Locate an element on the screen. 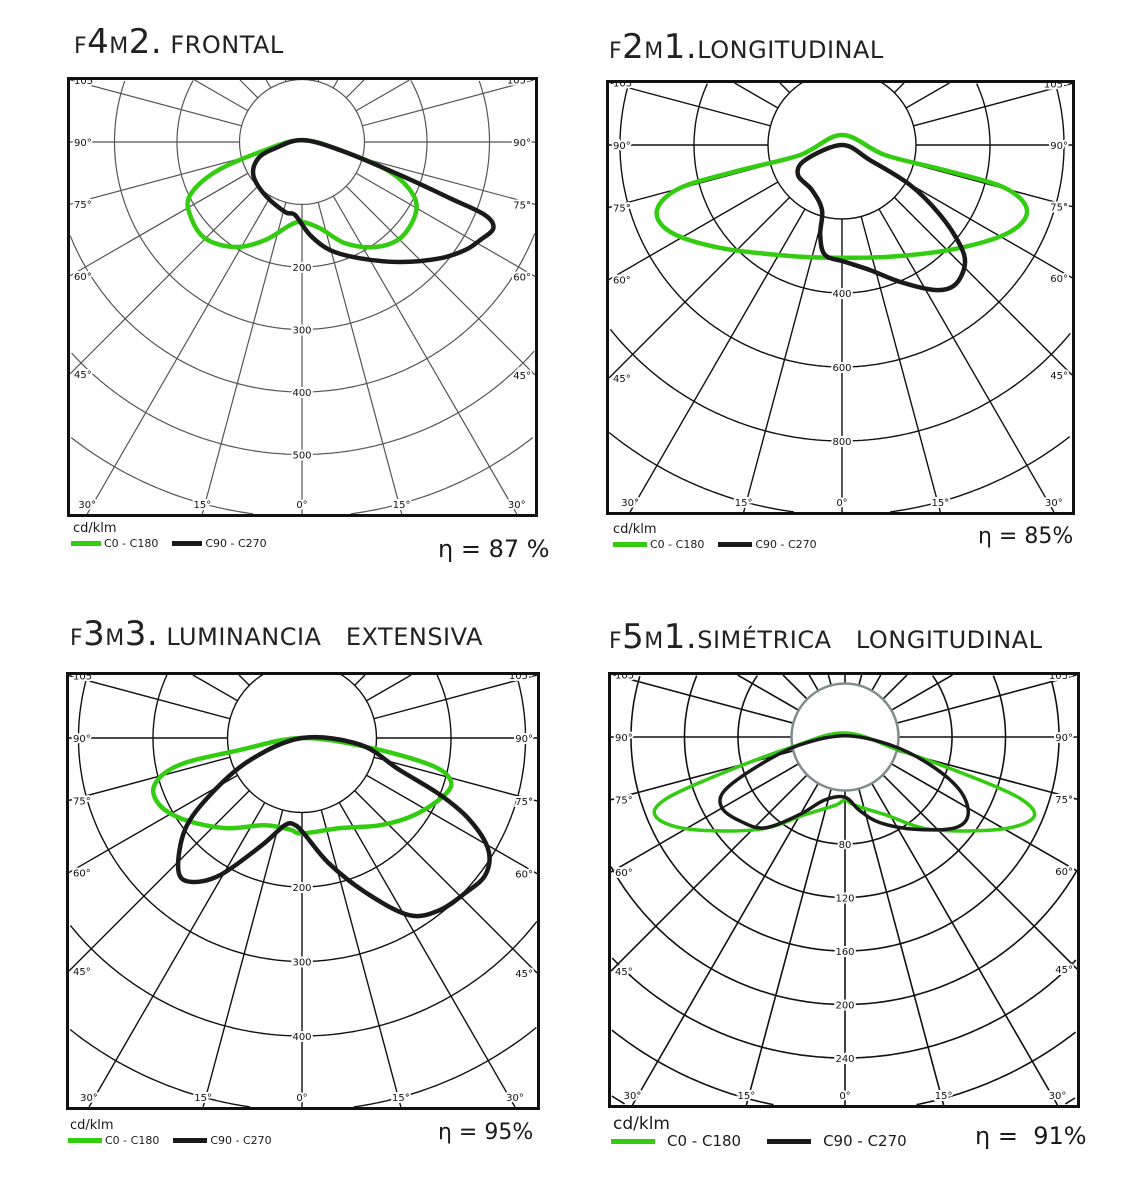 The height and width of the screenshot is (1186, 1136). ring-label: 400 is located at coordinates (301, 393).